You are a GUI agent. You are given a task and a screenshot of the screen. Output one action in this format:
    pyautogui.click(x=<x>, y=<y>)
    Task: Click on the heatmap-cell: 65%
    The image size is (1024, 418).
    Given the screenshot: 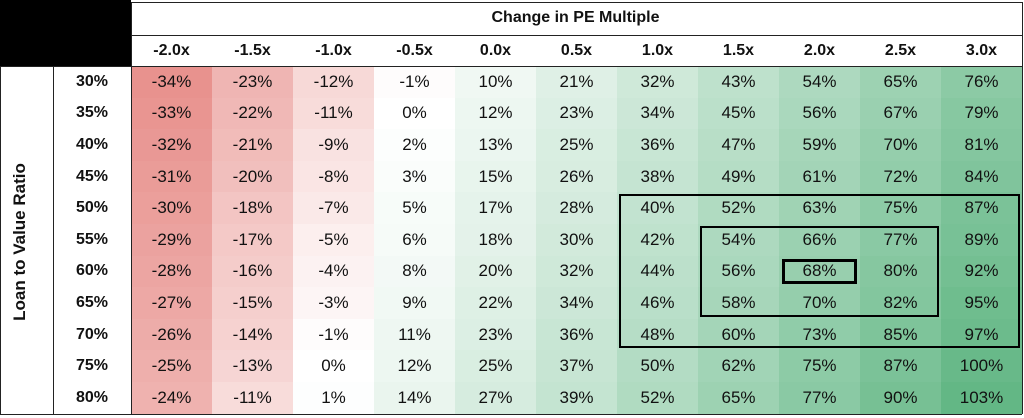 What is the action you would take?
    pyautogui.click(x=900, y=82)
    